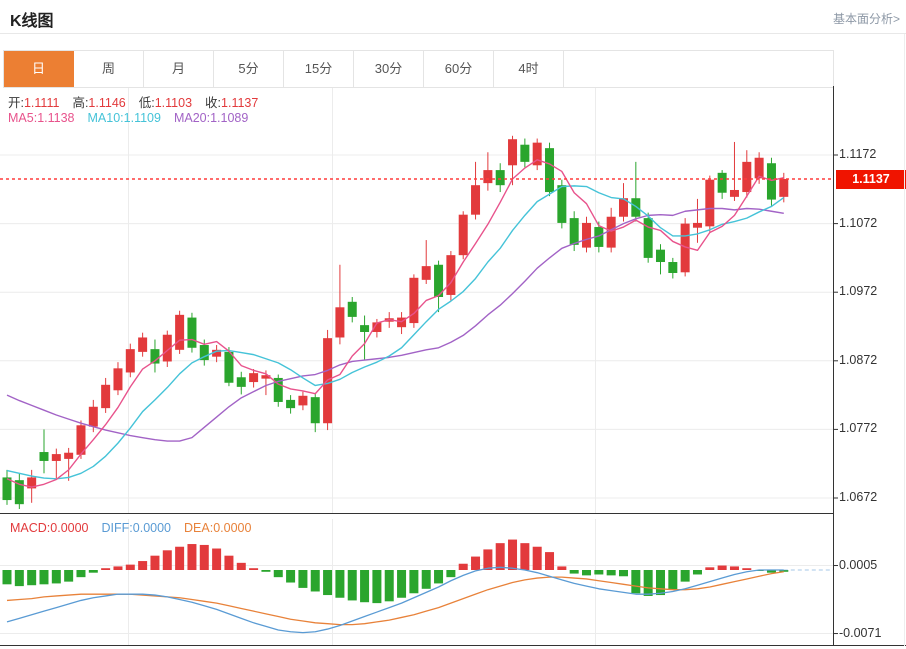 The image size is (906, 649). What do you see at coordinates (858, 154) in the screenshot?
I see `price-axis-label: 1.1172` at bounding box center [858, 154].